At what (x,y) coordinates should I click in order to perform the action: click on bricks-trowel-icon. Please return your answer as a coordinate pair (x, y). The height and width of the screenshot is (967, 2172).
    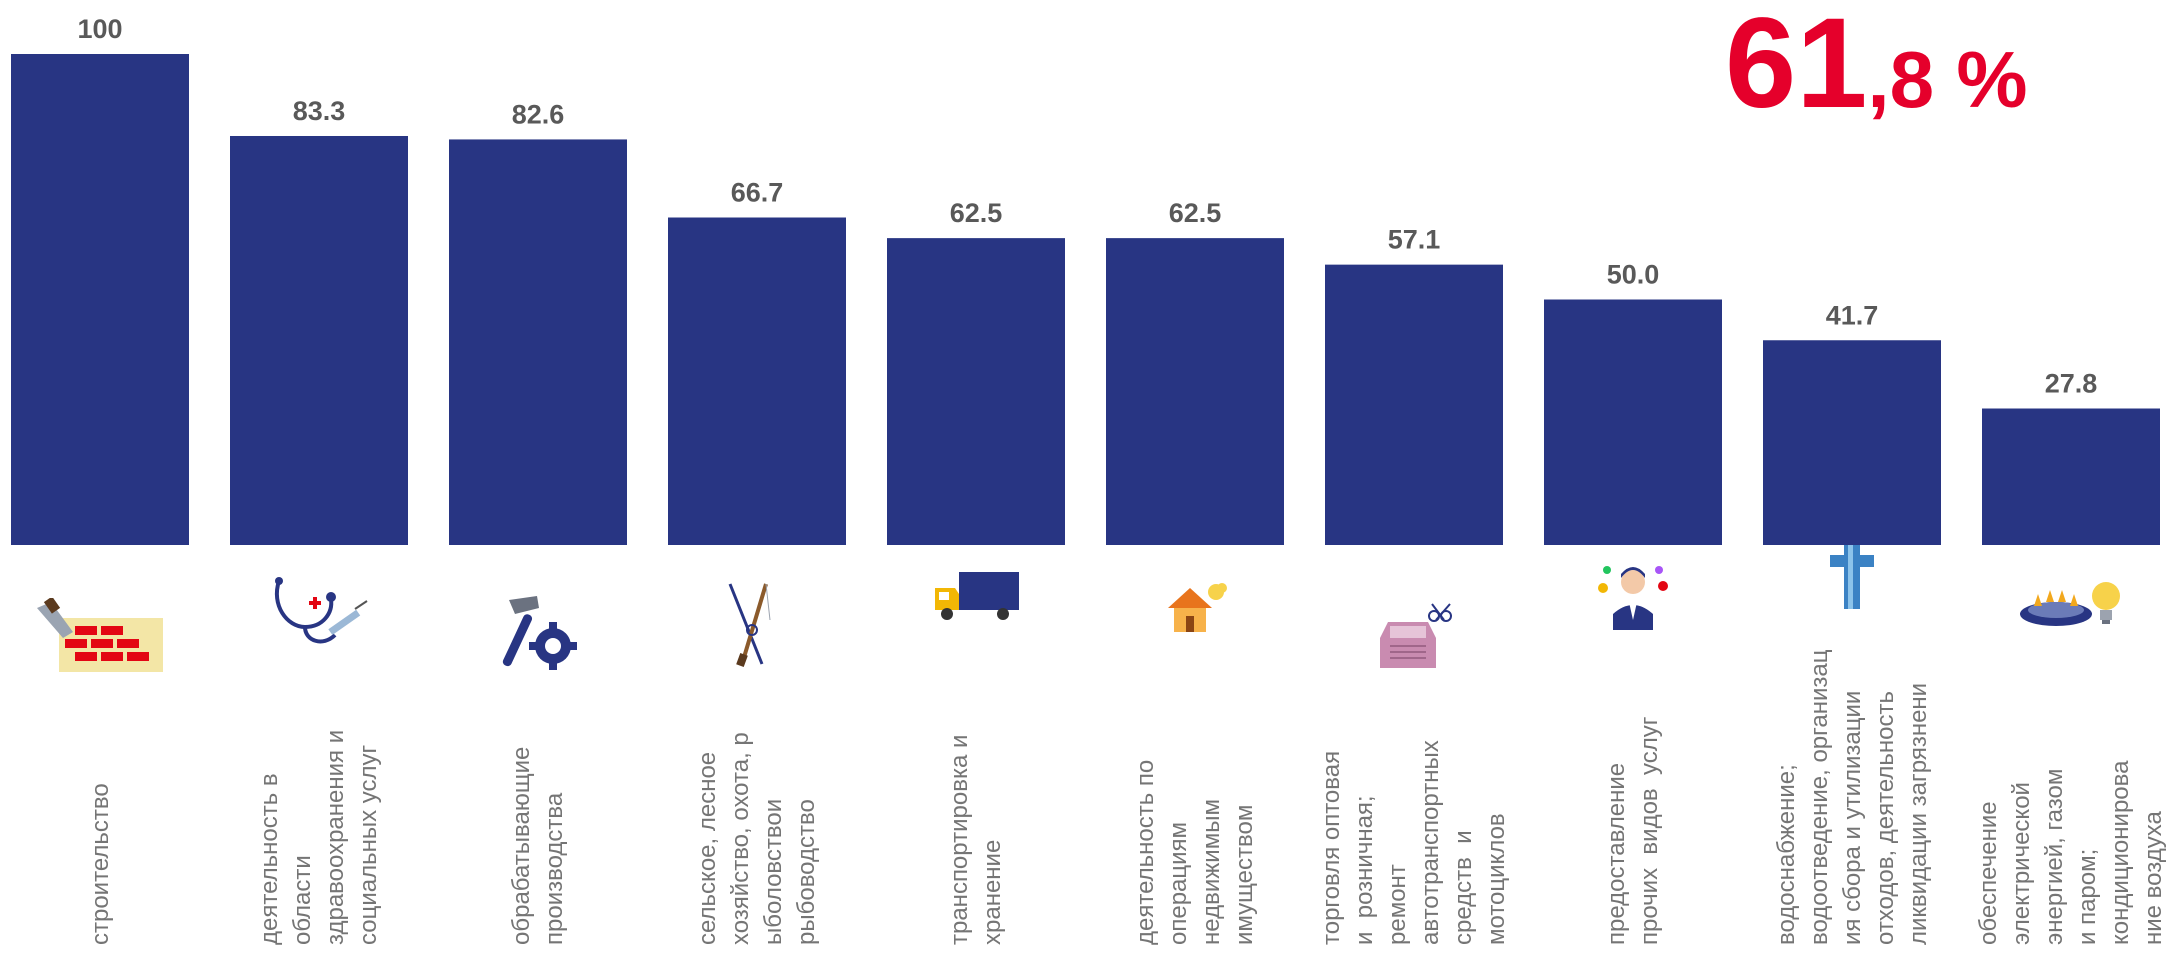
    Looking at the image, I should click on (100, 639).